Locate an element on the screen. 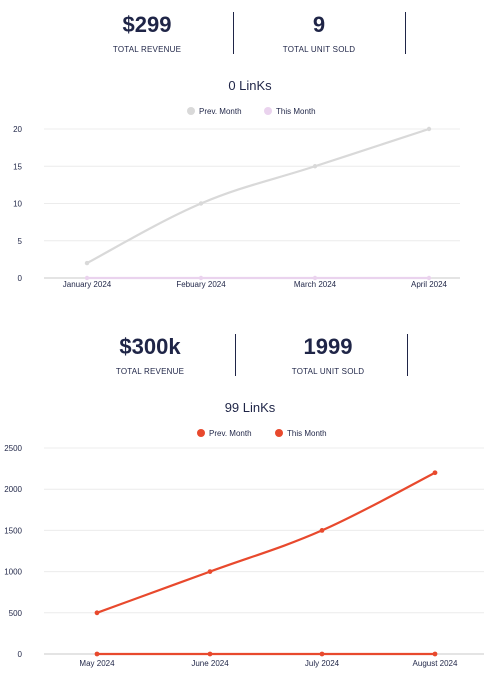 The width and height of the screenshot is (500, 680). y-tick-label: 10 is located at coordinates (17, 204).